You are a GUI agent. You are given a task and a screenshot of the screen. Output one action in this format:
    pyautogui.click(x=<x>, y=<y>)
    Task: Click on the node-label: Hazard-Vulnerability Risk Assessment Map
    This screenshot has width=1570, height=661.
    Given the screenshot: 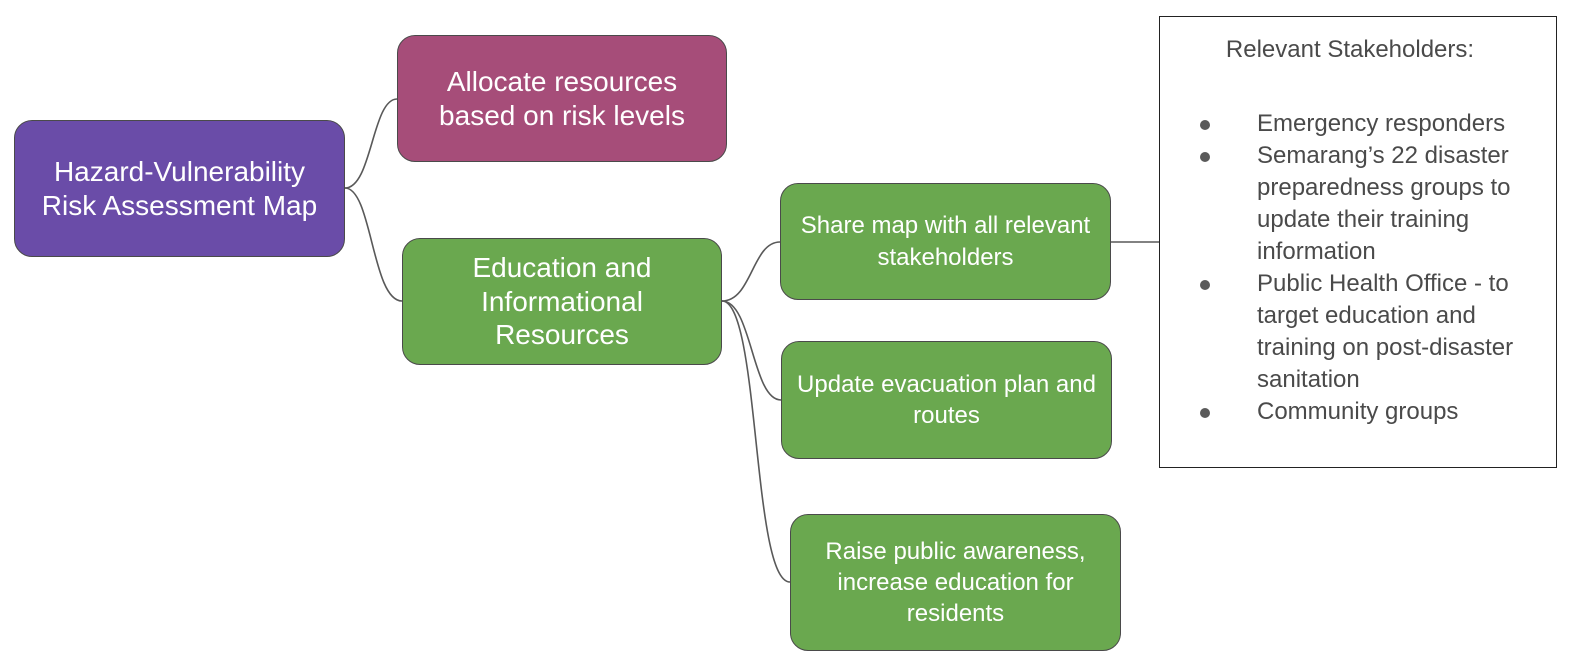 What is the action you would take?
    pyautogui.click(x=179, y=188)
    